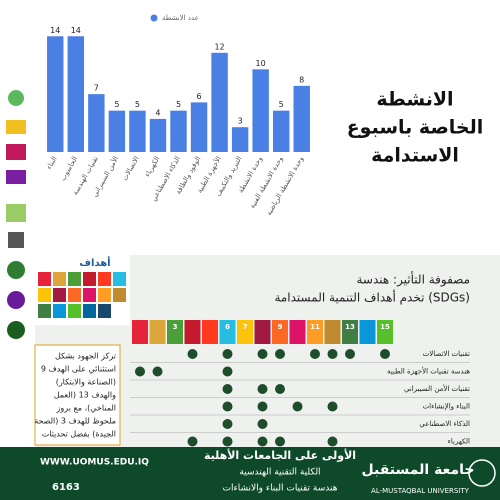  Describe the element at coordinates (415, 156) in the screenshot. I see `side-title: الاستدامة` at that location.